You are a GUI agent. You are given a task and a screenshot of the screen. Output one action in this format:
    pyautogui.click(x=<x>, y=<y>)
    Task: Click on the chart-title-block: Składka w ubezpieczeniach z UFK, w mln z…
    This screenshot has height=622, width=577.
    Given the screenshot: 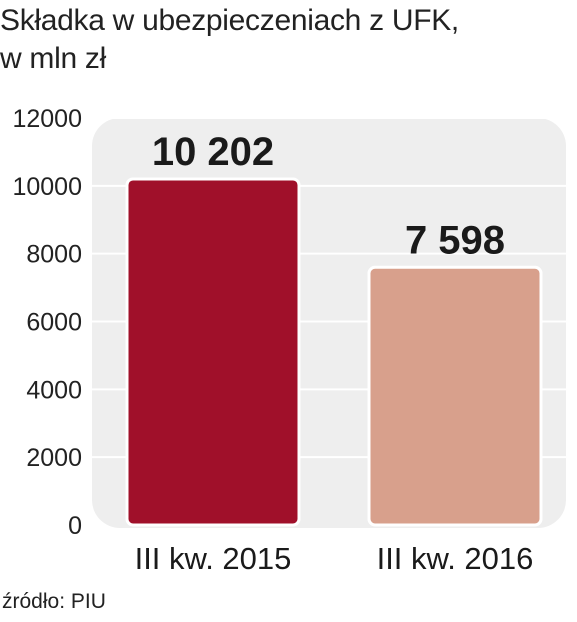 What is the action you would take?
    pyautogui.click(x=288, y=40)
    